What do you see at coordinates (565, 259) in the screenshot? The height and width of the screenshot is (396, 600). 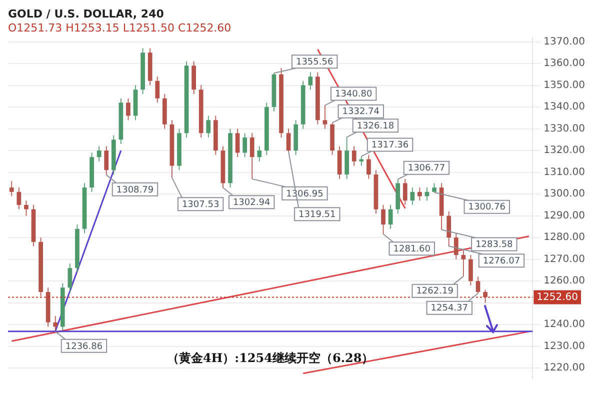 I see `y-tick-label: 1270.00` at bounding box center [565, 259].